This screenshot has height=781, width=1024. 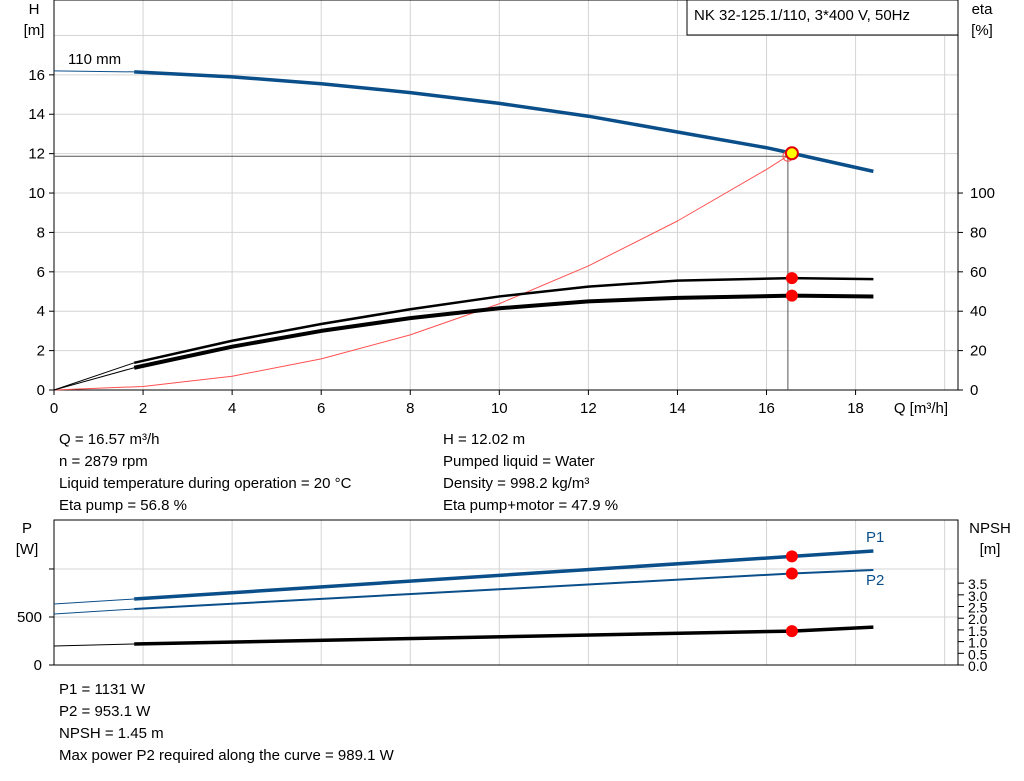 I want to click on p2-series-label: P2, so click(x=875, y=580).